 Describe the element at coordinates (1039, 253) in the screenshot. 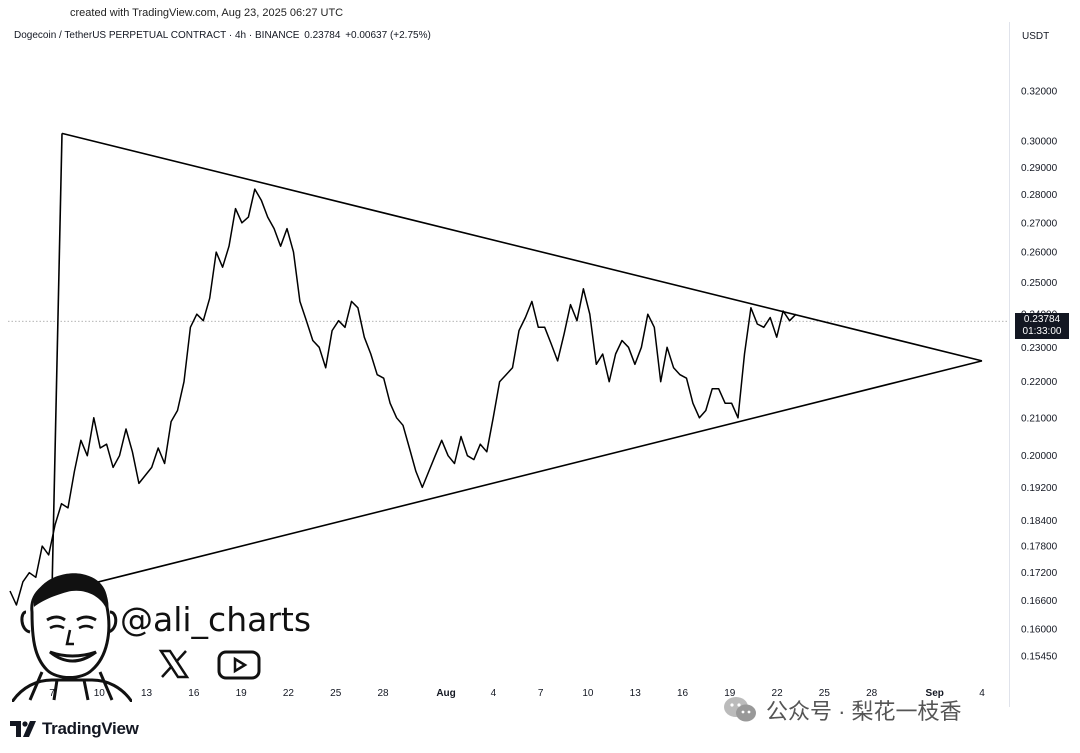

I see `y-tick-label: 0.26000` at that location.